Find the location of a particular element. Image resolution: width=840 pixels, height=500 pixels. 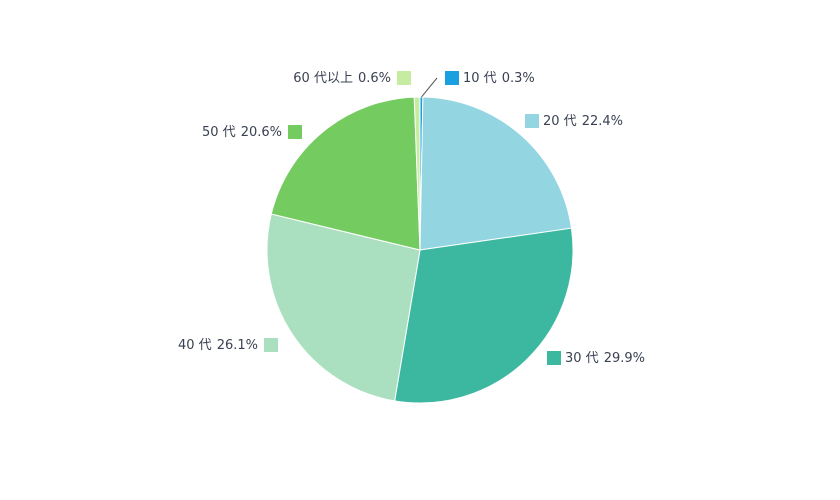

slice-value: 29.9% is located at coordinates (624, 358).